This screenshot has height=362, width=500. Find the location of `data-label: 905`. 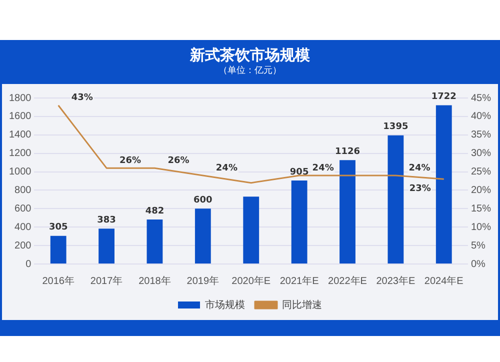

data-label: 905 is located at coordinates (299, 172).